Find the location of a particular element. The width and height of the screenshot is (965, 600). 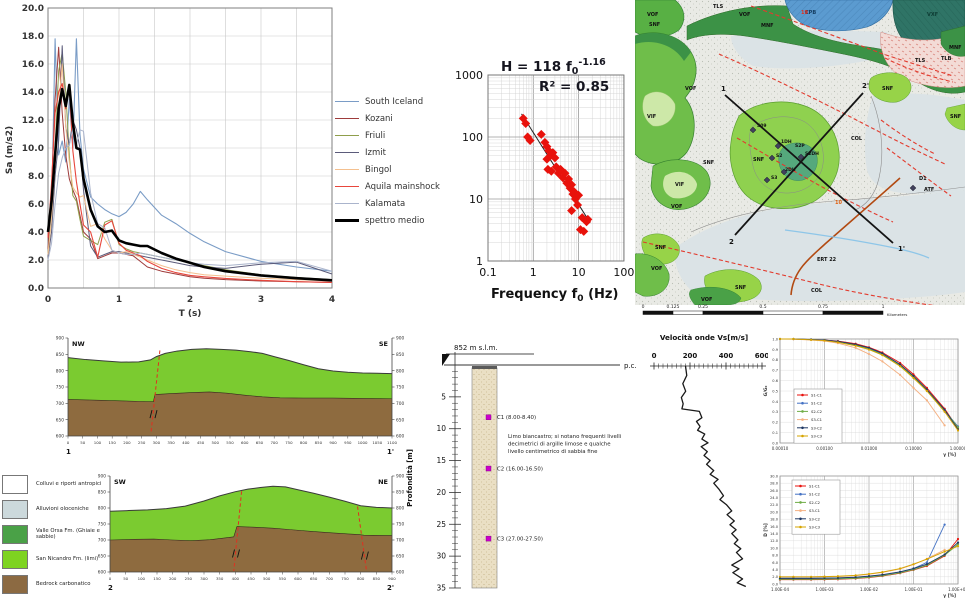

legend-row: spettro medio is located at coordinates (400, 220).